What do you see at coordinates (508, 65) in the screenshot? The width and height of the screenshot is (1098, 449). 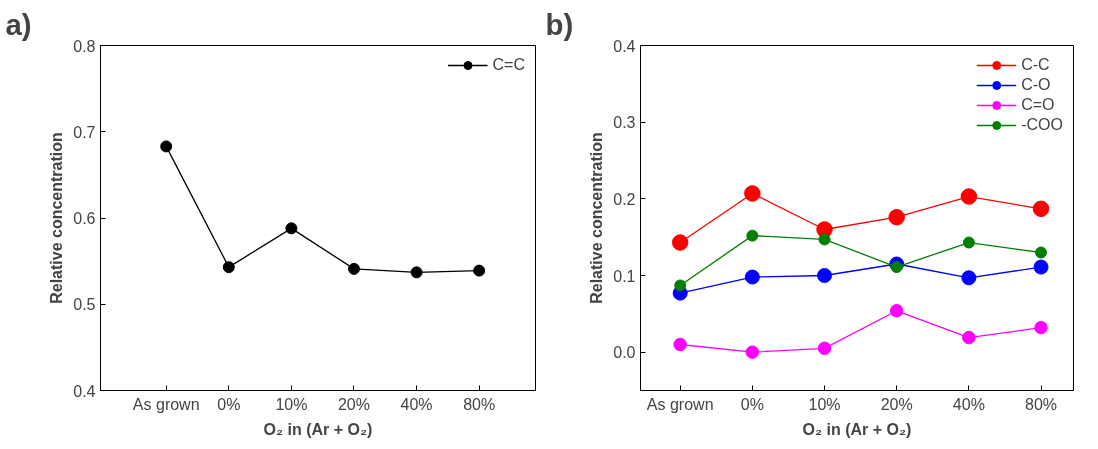 I see `legend-label: C=C` at bounding box center [508, 65].